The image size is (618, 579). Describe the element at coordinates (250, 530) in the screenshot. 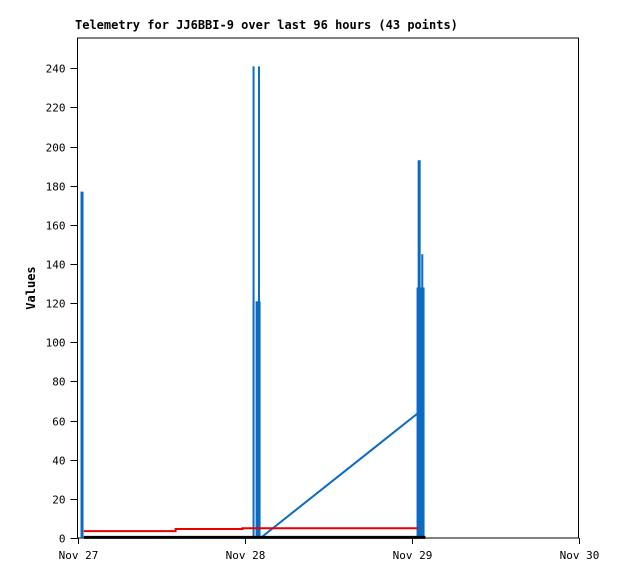

I see `red-channel` at that location.